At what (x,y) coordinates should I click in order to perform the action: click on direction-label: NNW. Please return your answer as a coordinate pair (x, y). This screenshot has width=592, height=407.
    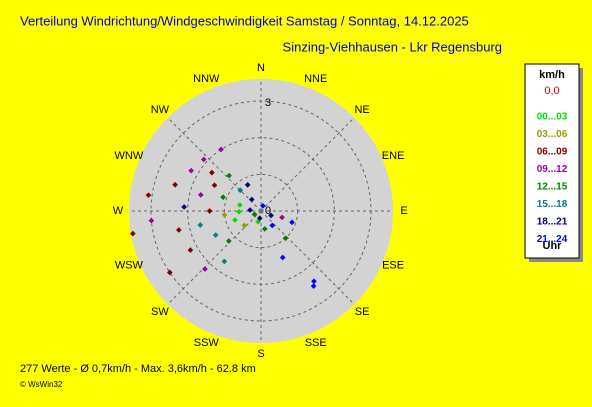
    Looking at the image, I should click on (206, 79).